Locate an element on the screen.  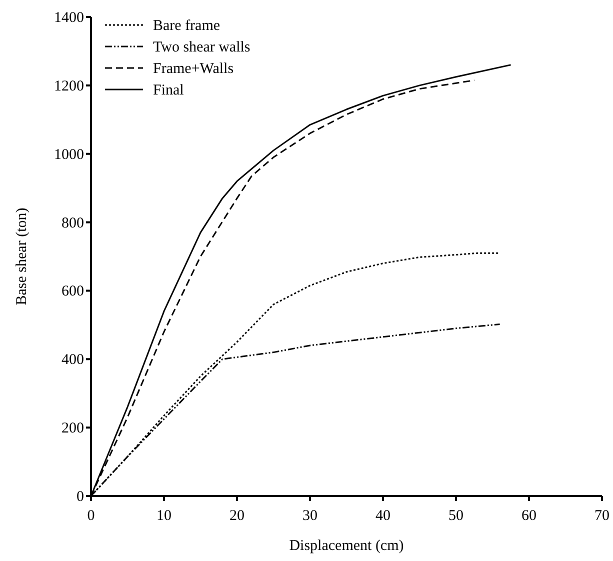
x-tick-label: 70 is located at coordinates (602, 516).